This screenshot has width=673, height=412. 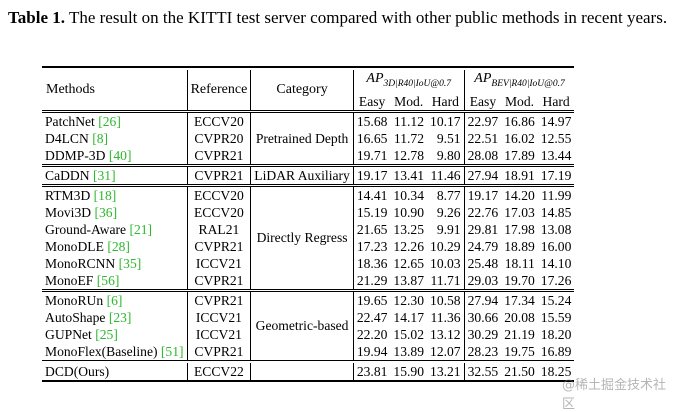 What do you see at coordinates (108, 280) in the screenshot?
I see `citation: [56]` at bounding box center [108, 280].